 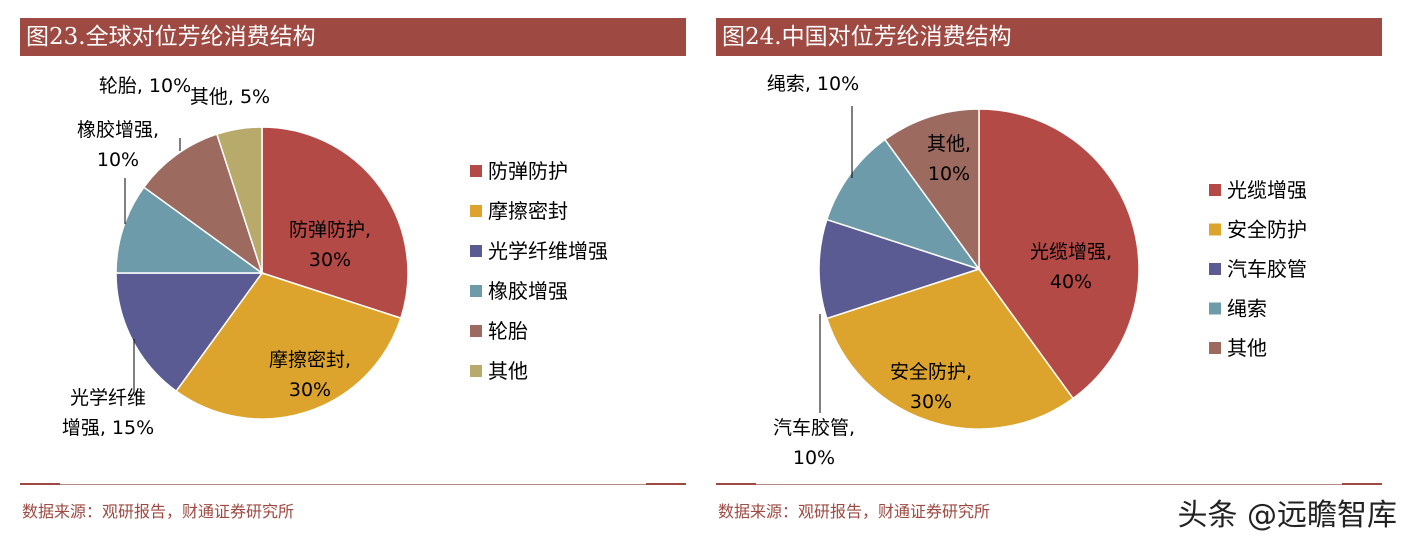 I want to click on legend-label: 汽车胶管, so click(x=1267, y=269).